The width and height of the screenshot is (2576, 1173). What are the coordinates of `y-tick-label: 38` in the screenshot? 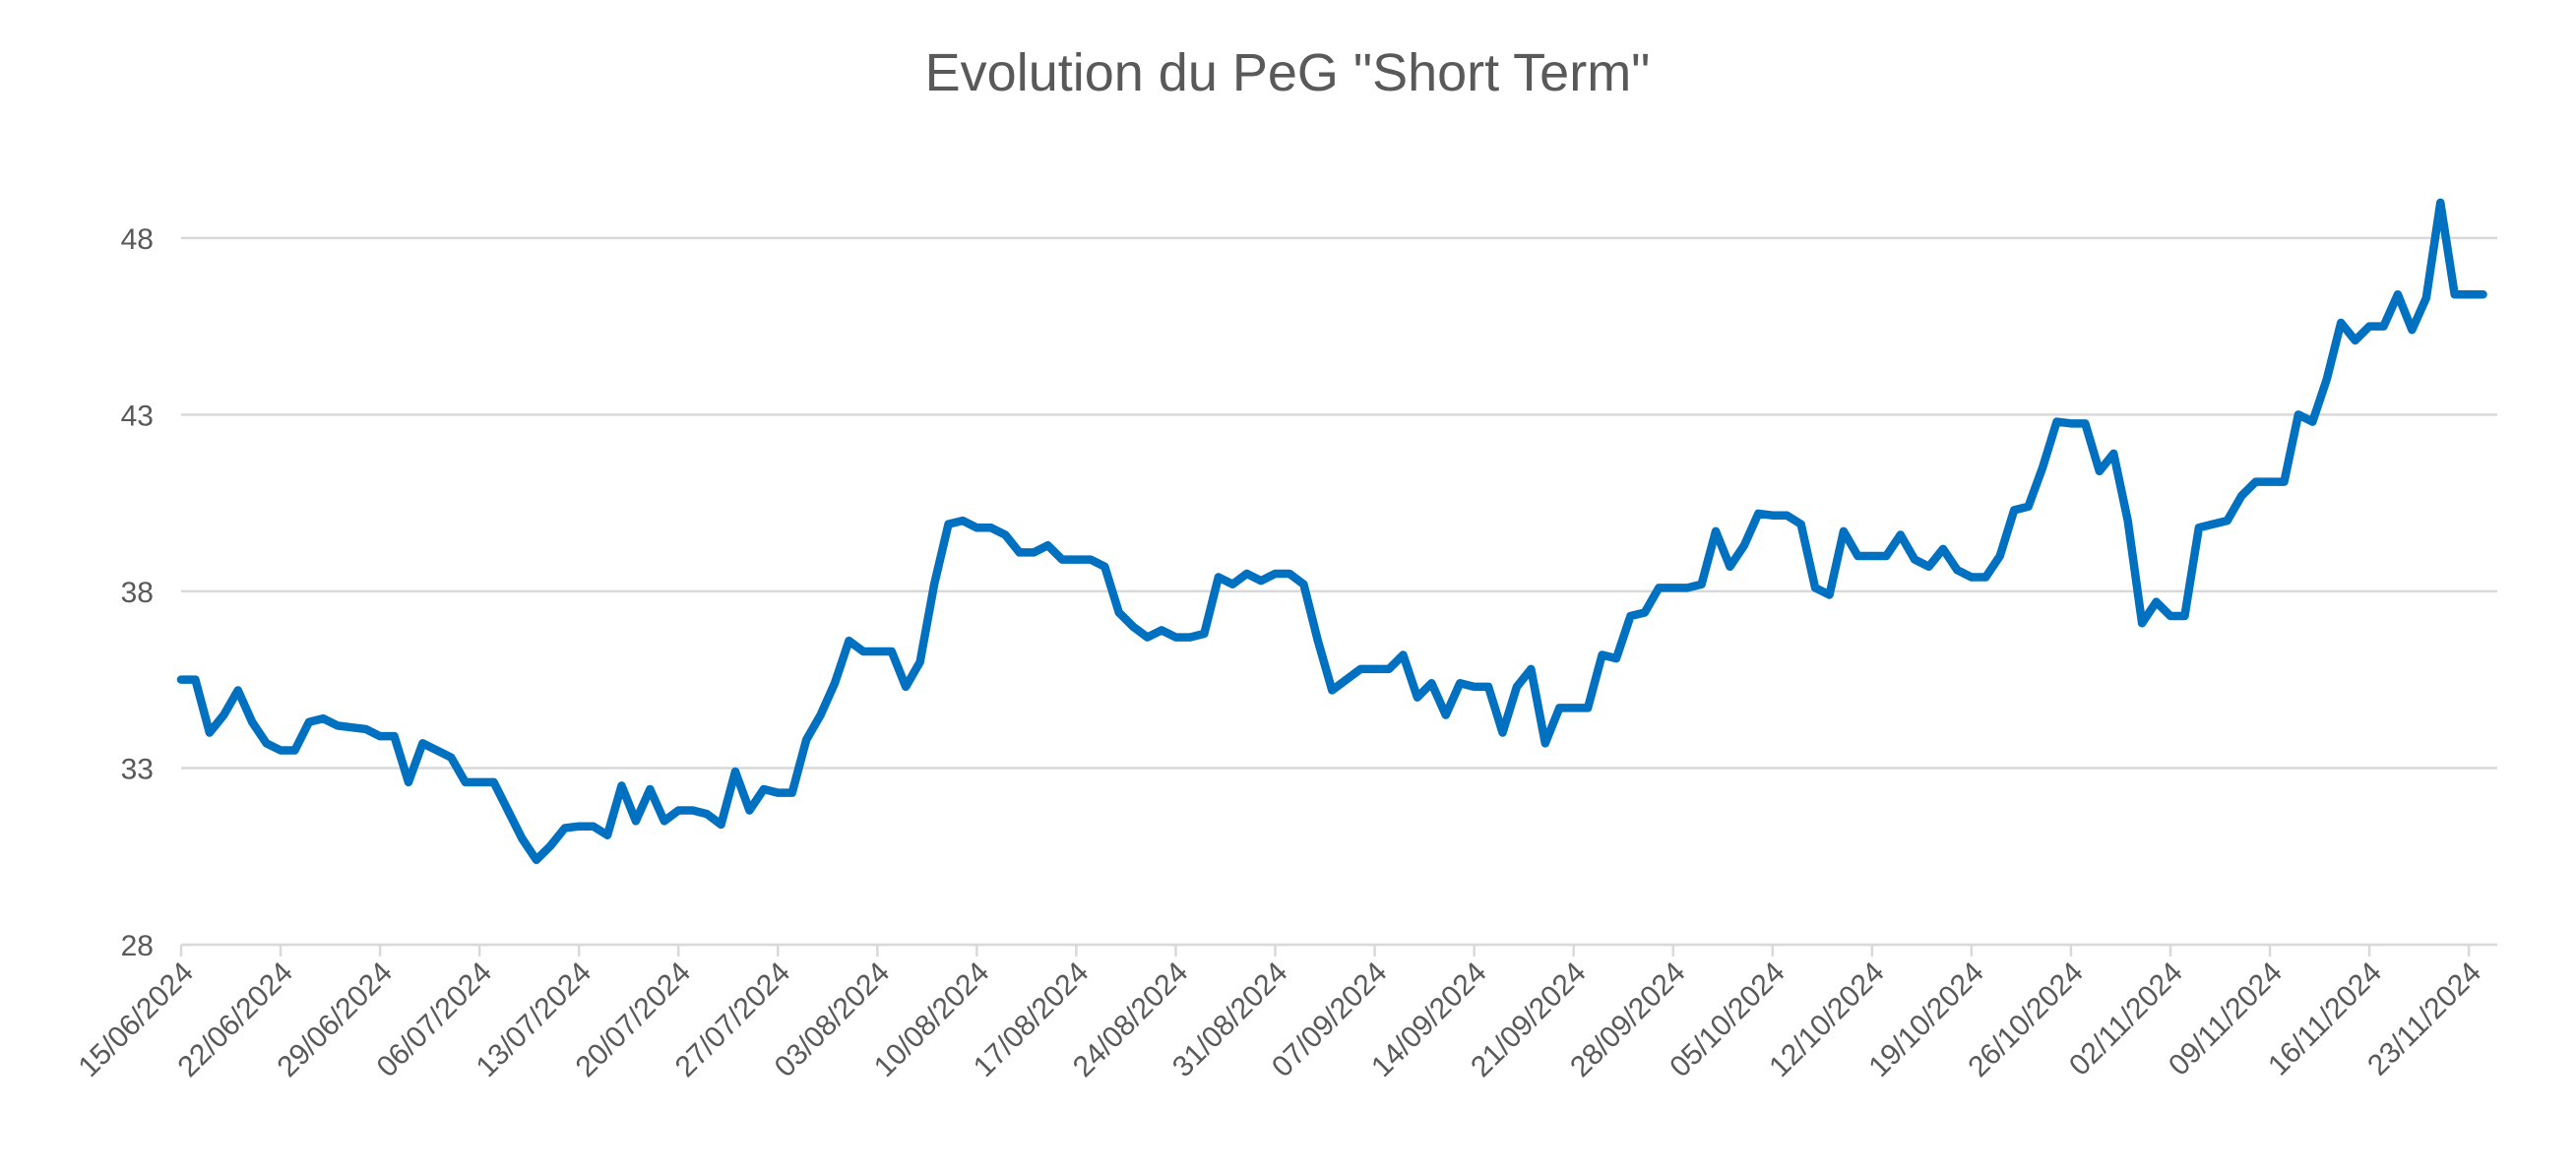 It's located at (137, 593).